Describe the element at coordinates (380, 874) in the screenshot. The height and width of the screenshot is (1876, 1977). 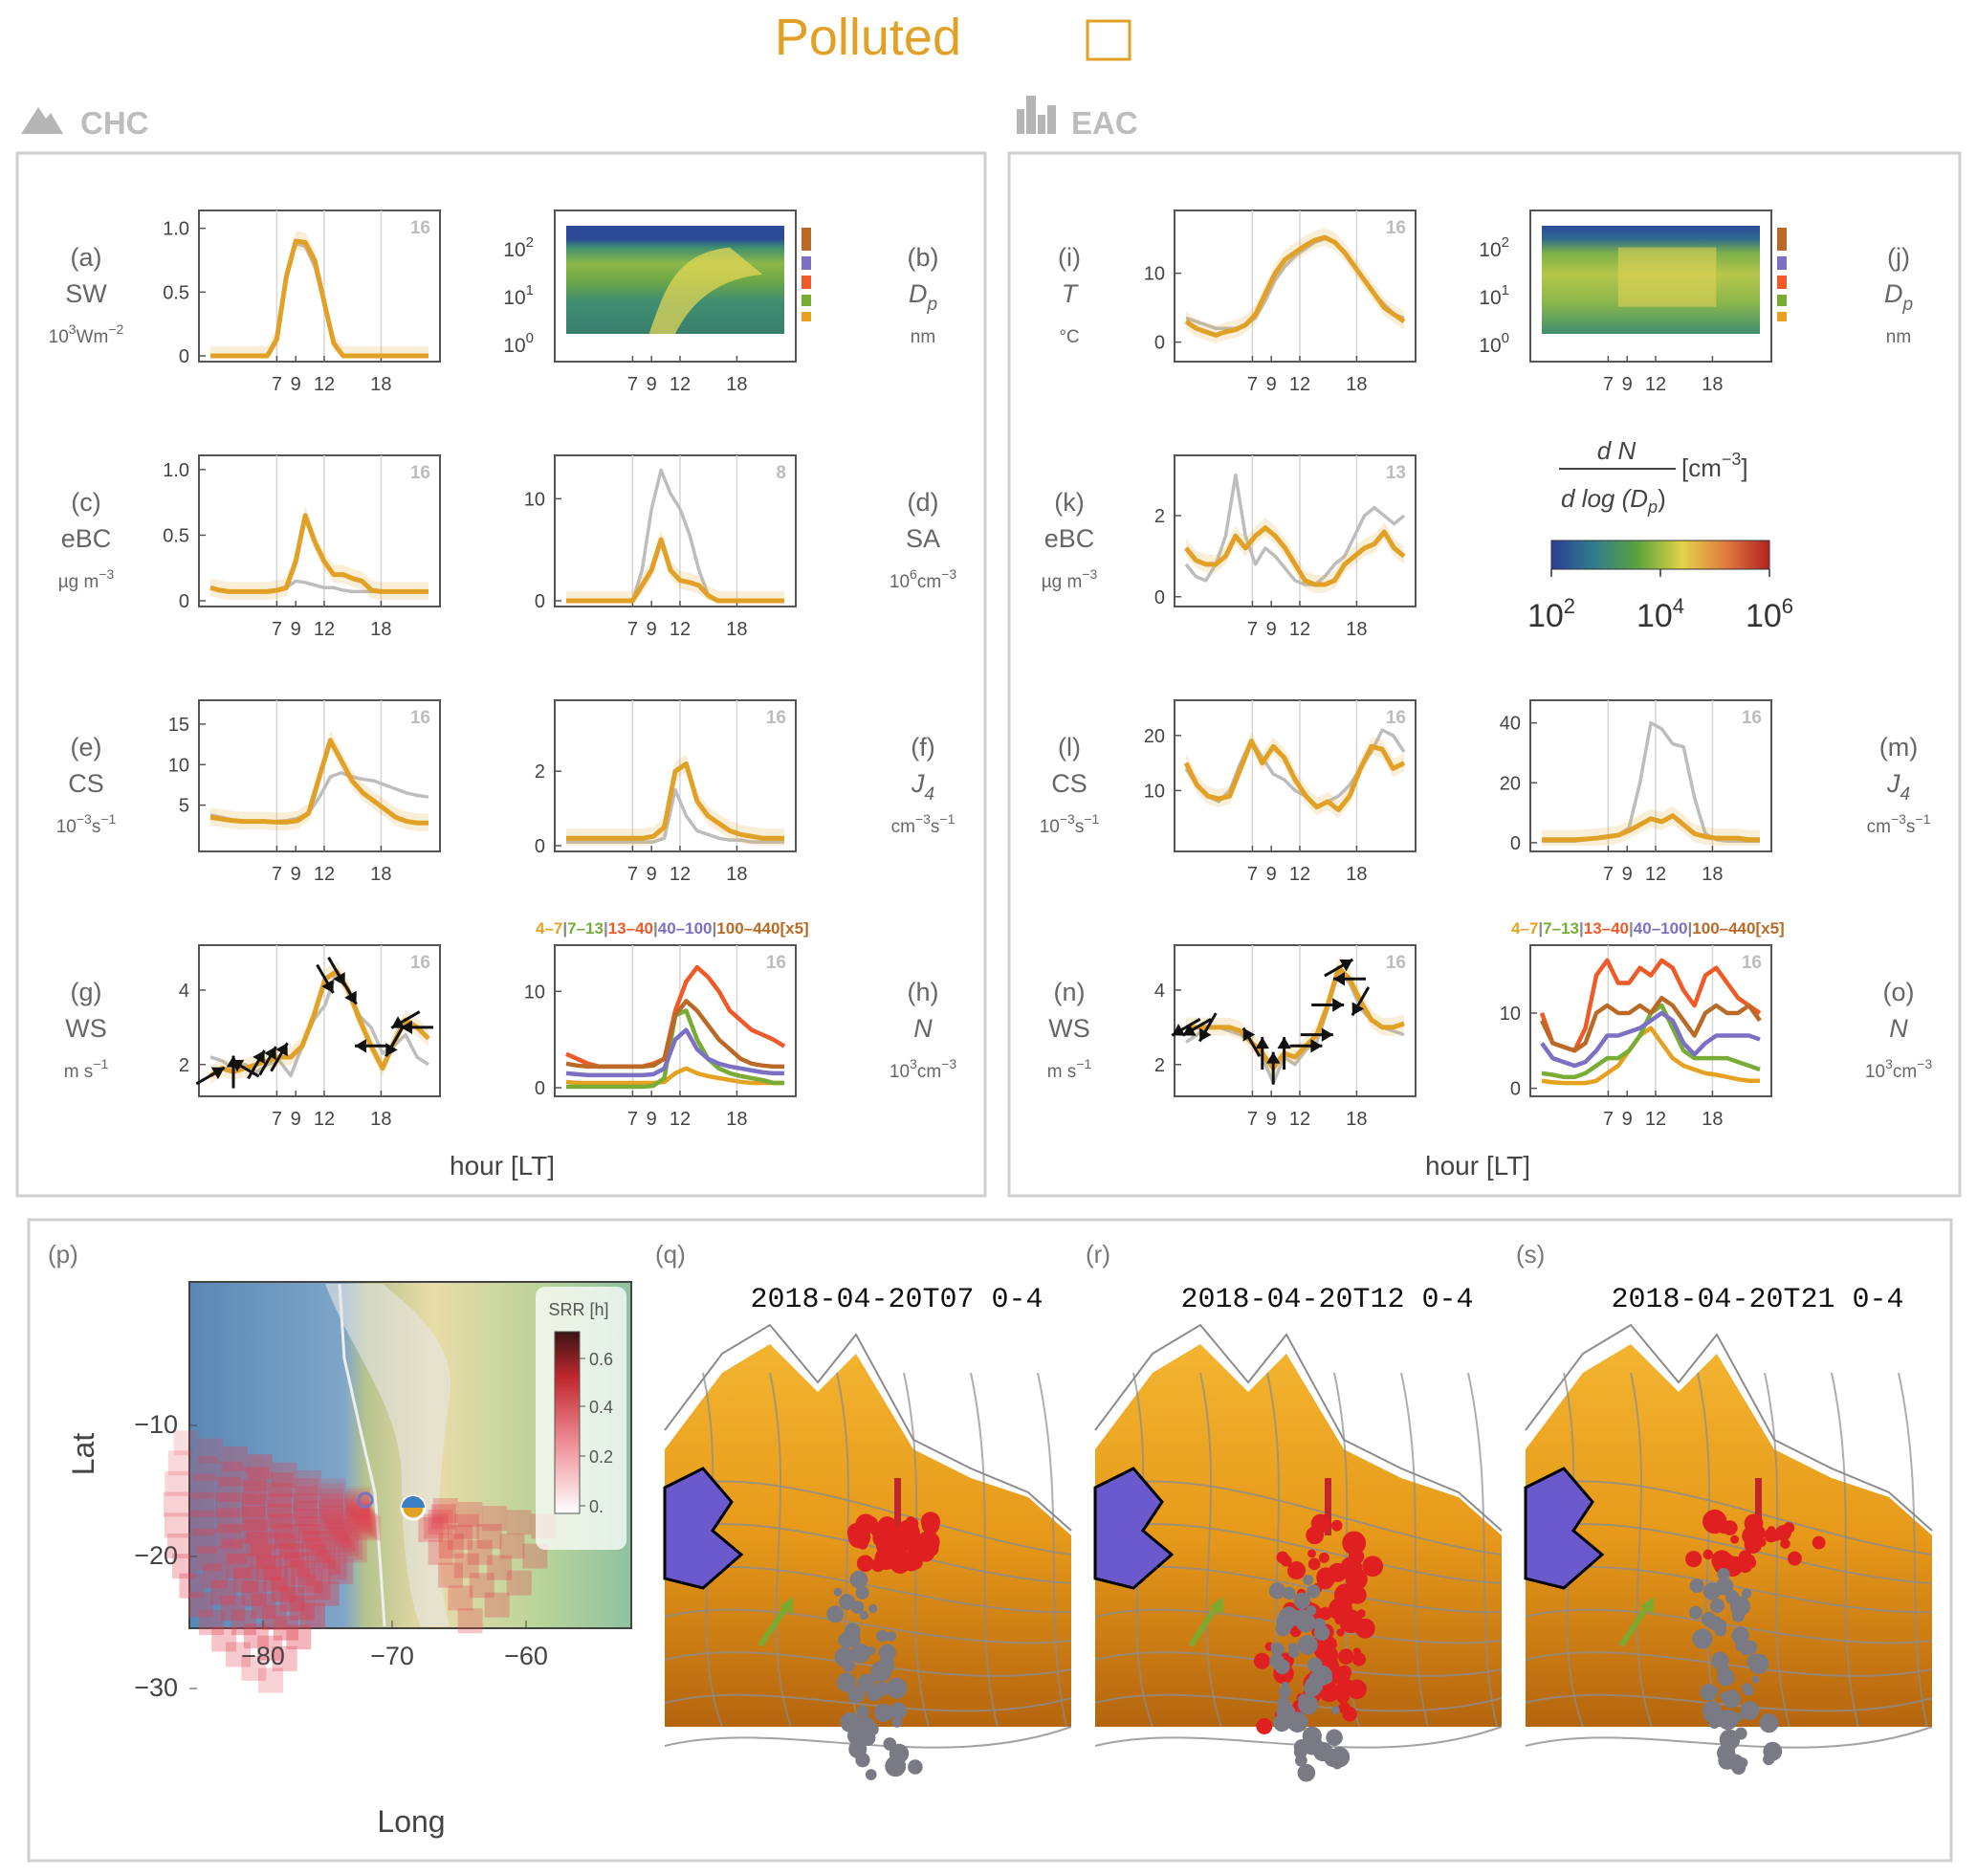
I see `x-tick-label: 18` at that location.